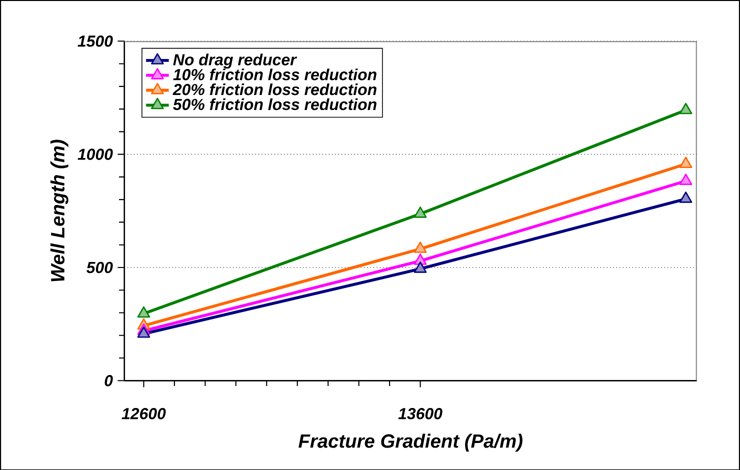 This screenshot has width=740, height=470. What do you see at coordinates (59, 211) in the screenshot?
I see `y-axis-title: Well Length (m)` at bounding box center [59, 211].